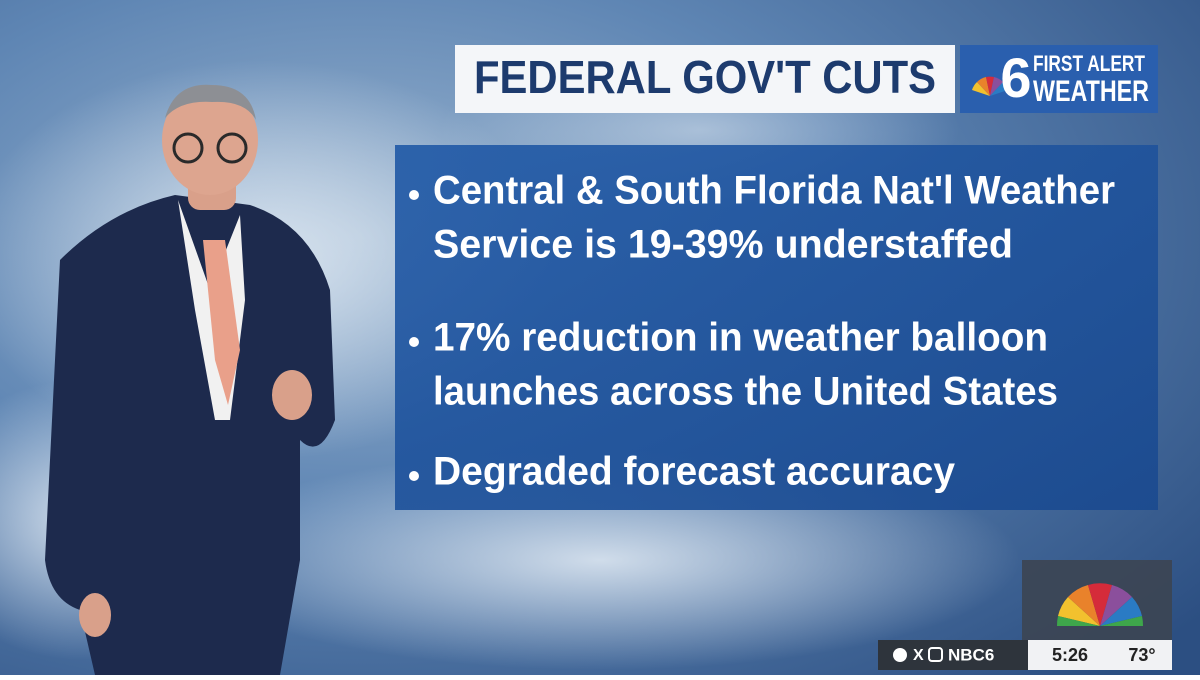  I want to click on bullet-text: Service is 19-39% understaffed, so click(723, 245).